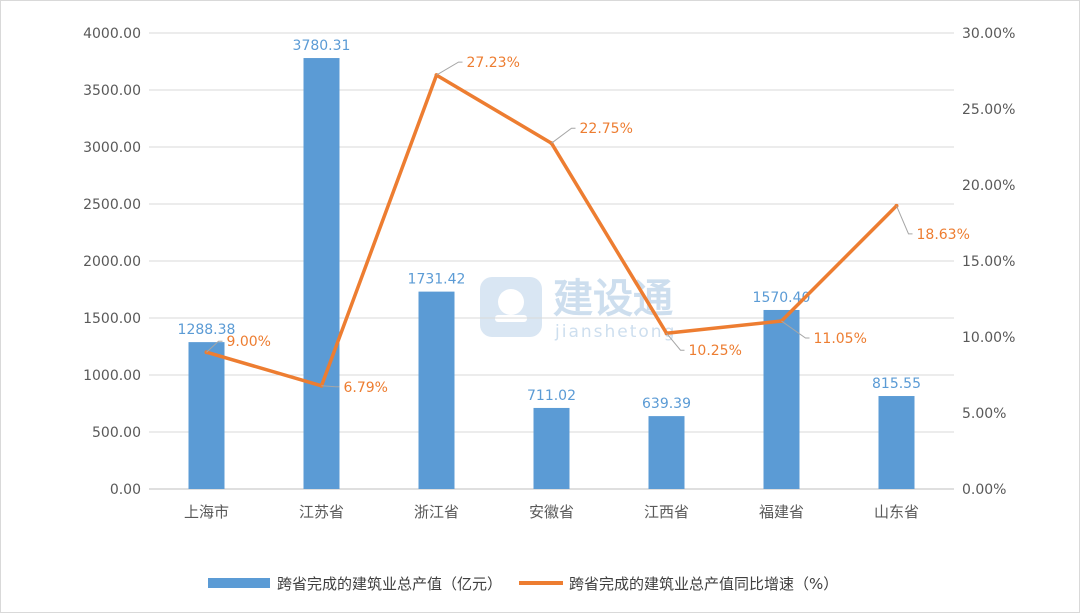 The width and height of the screenshot is (1080, 614). I want to click on y-left-tick-label: 1500.00, so click(112, 319).